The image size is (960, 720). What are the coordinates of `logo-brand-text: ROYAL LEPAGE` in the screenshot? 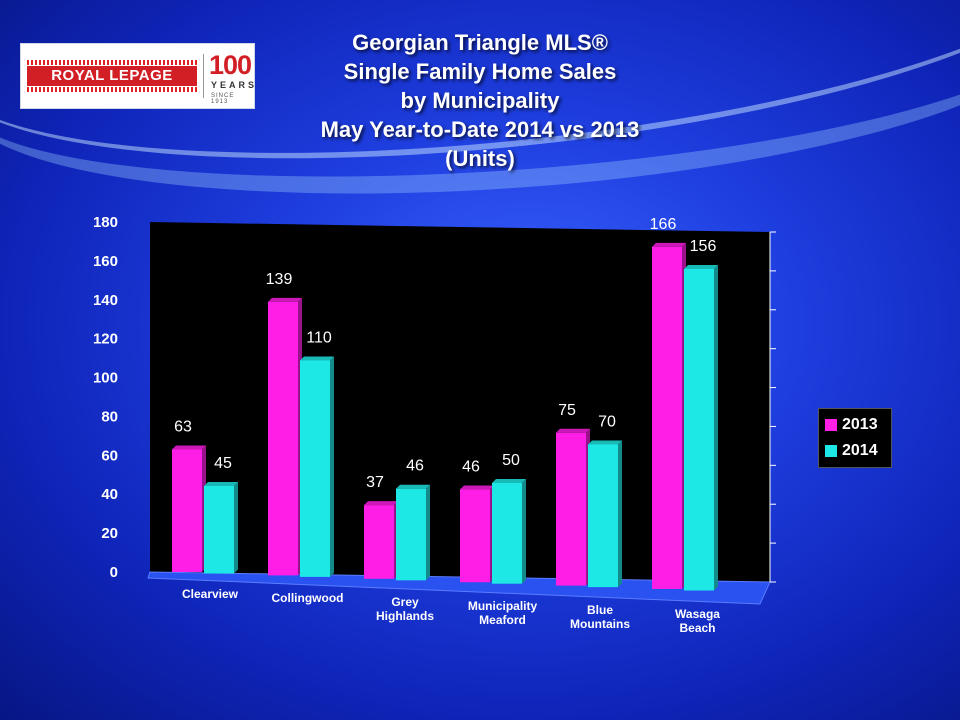 It's located at (112, 76).